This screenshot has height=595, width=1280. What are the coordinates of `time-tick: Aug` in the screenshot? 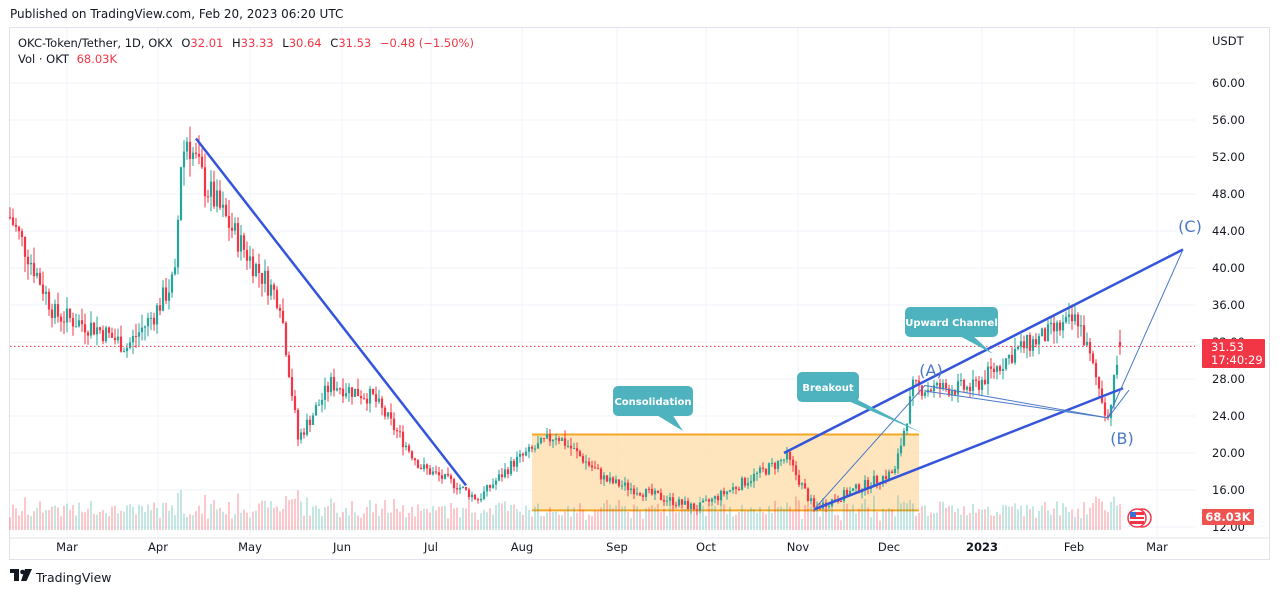 It's located at (522, 547).